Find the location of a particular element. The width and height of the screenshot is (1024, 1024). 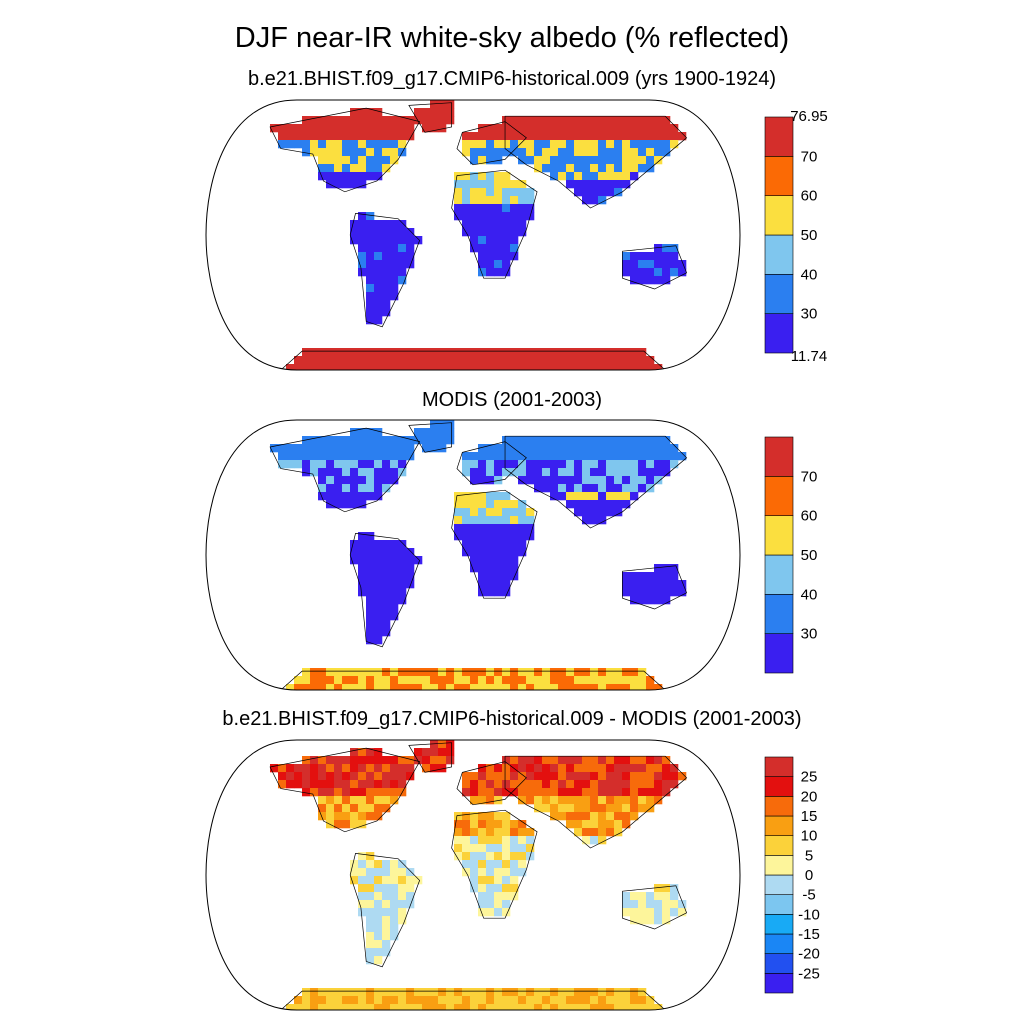

coastline-antarctica is located at coordinates (473, 1000).